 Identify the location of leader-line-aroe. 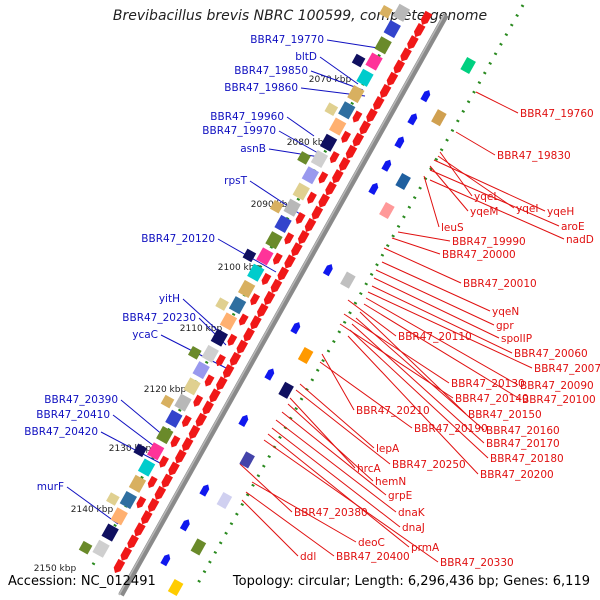
(494, 198).